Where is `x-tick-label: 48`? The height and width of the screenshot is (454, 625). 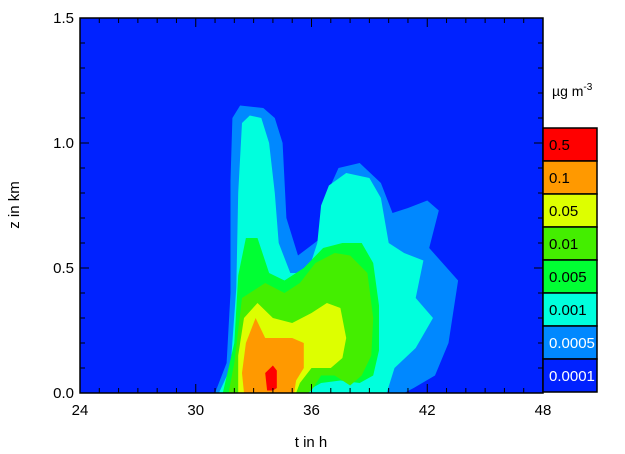
x-tick-label: 48 is located at coordinates (543, 410).